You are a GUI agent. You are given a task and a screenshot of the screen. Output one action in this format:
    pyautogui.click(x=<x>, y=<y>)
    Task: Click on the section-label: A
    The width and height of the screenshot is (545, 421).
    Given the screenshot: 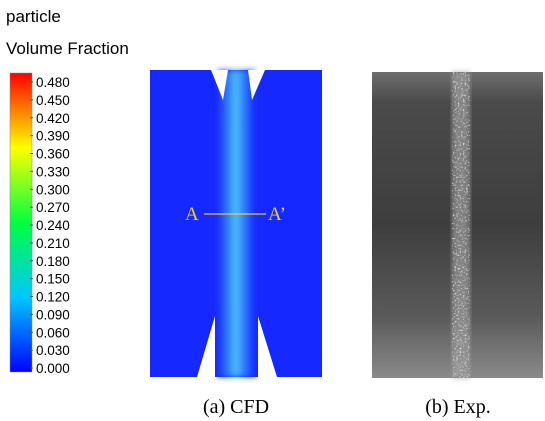 What is the action you would take?
    pyautogui.click(x=192, y=214)
    